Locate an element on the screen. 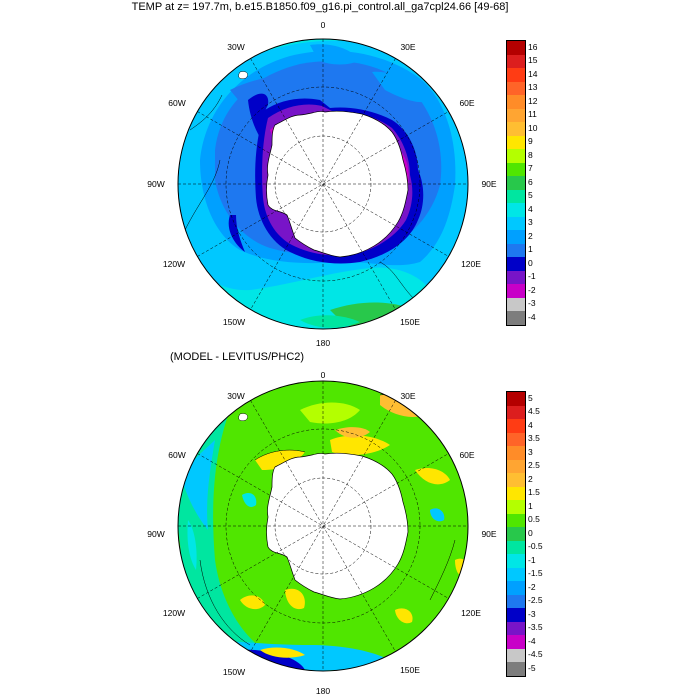  bottom-colorbar-tick-label: 4.5 is located at coordinates (534, 411).